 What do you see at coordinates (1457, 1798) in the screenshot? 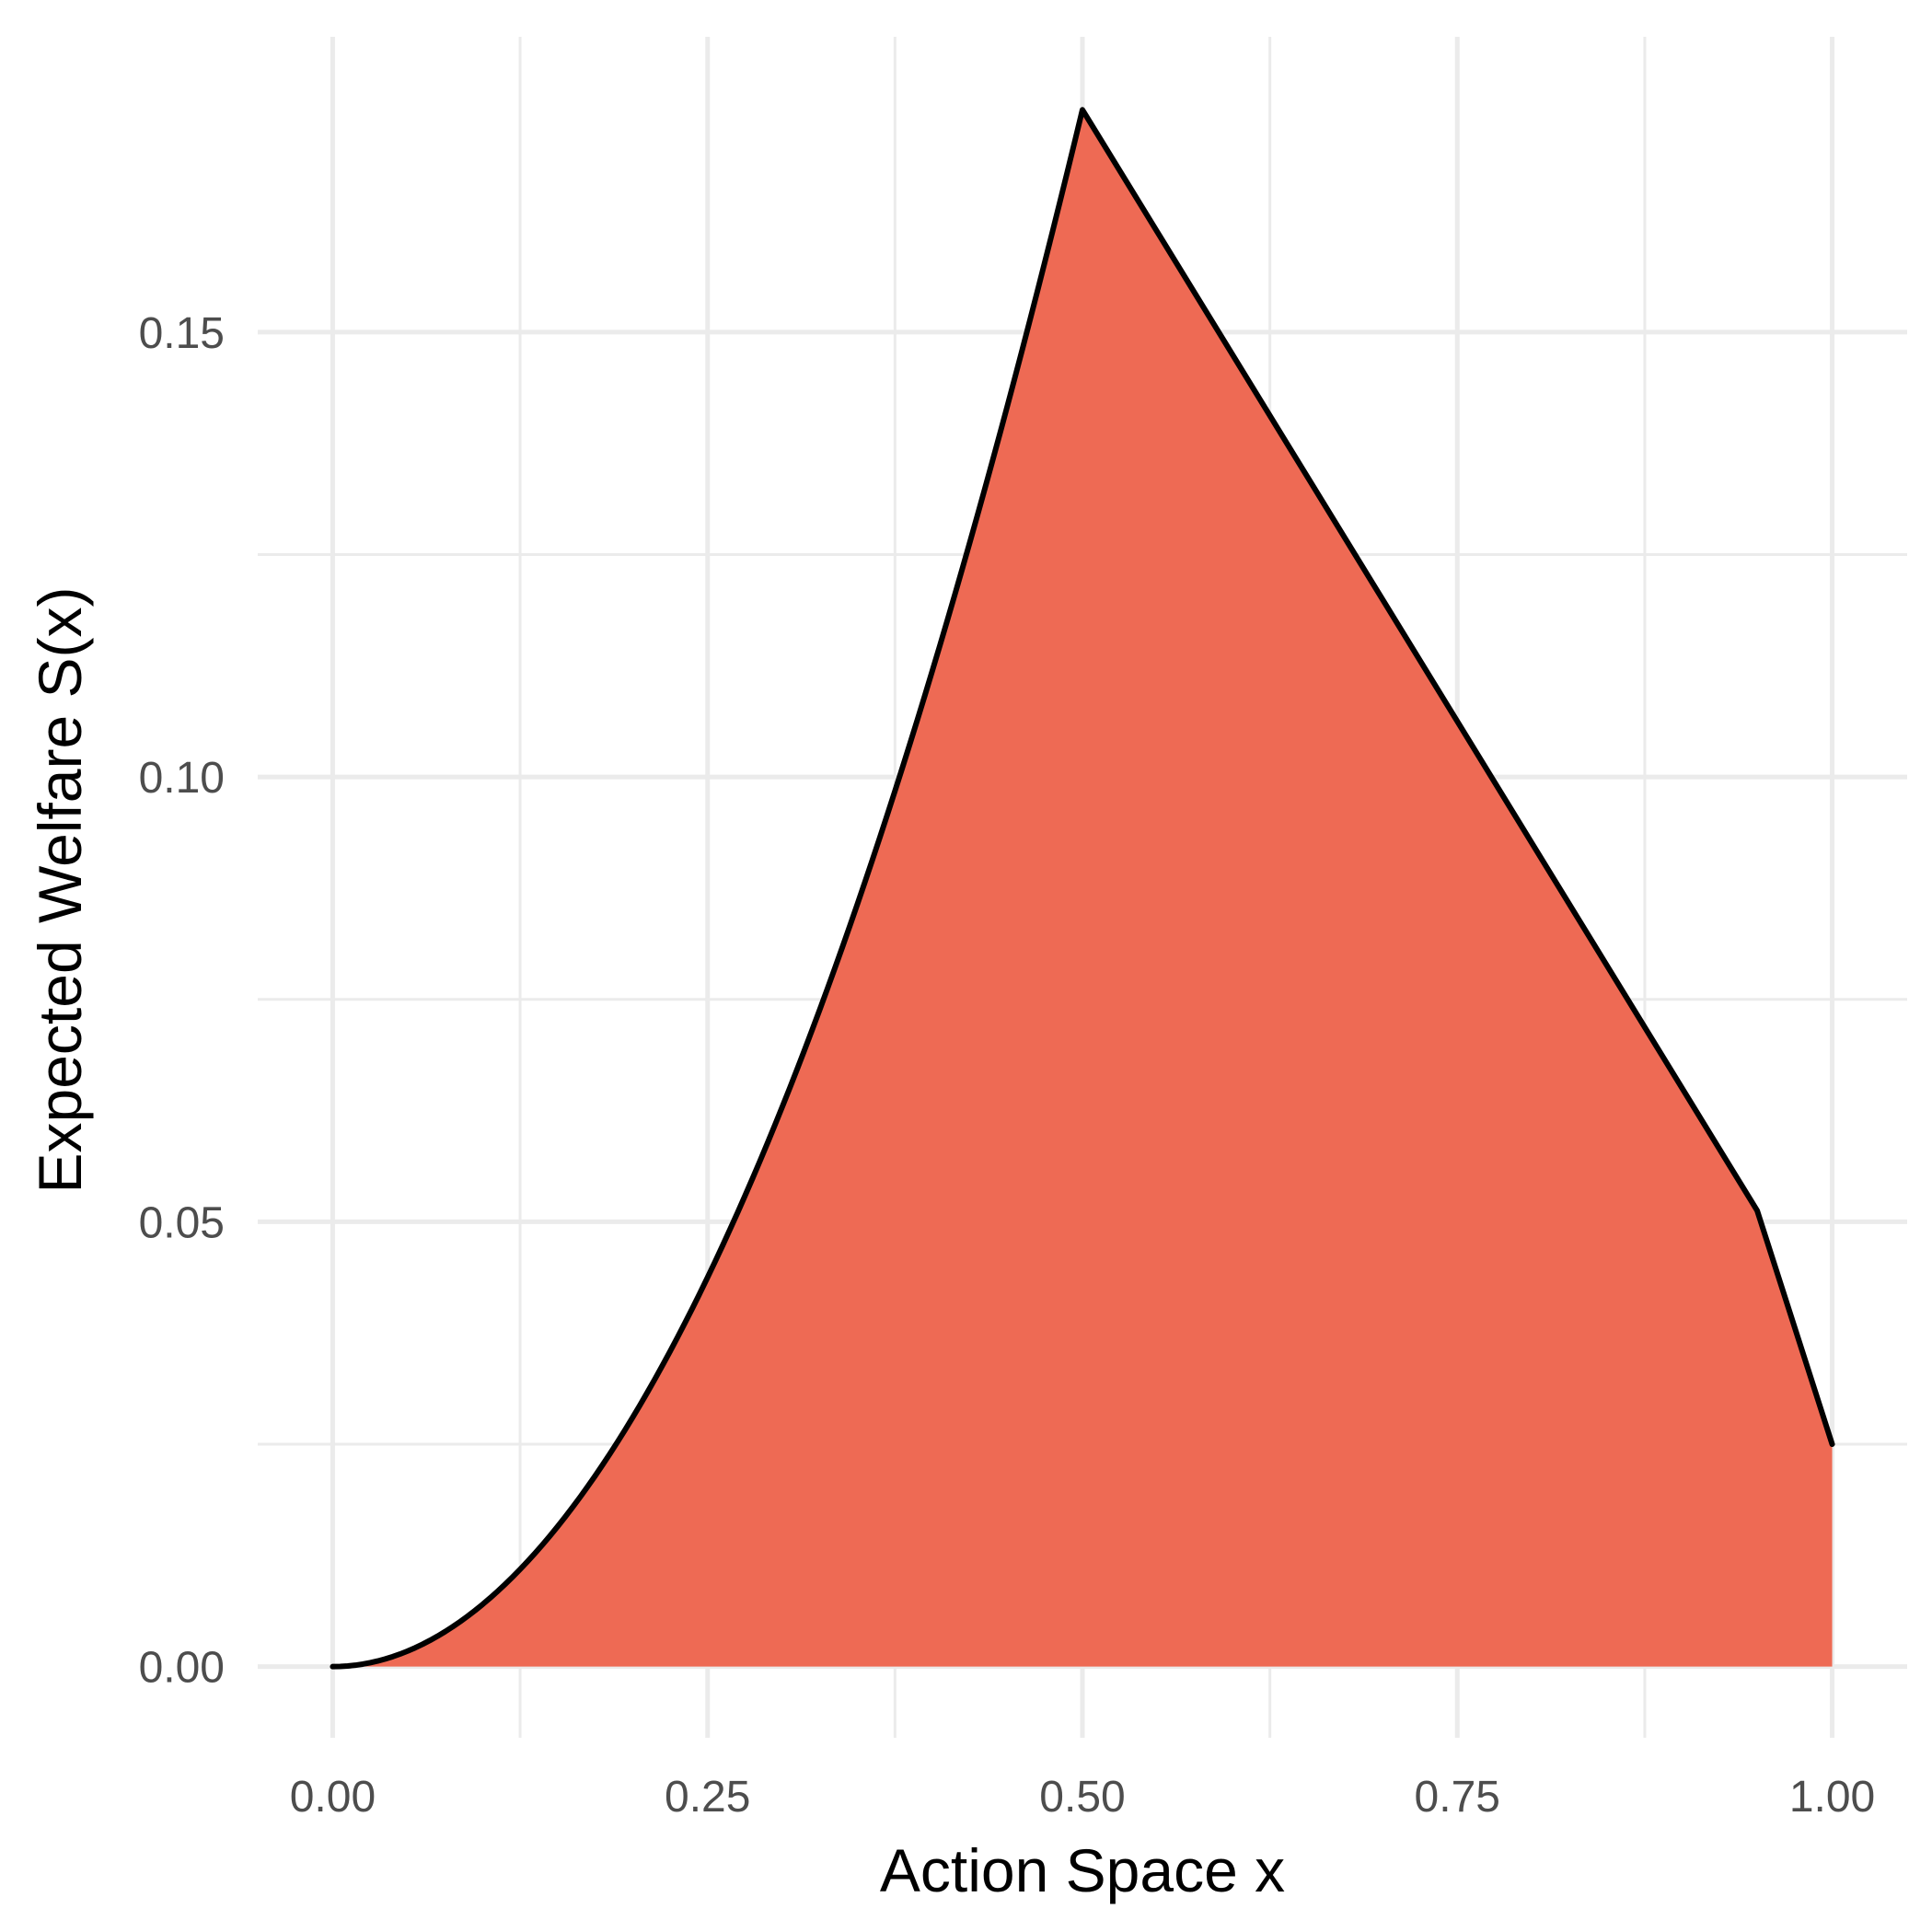
I see `x-tick-label-3: 0.75` at bounding box center [1457, 1798].